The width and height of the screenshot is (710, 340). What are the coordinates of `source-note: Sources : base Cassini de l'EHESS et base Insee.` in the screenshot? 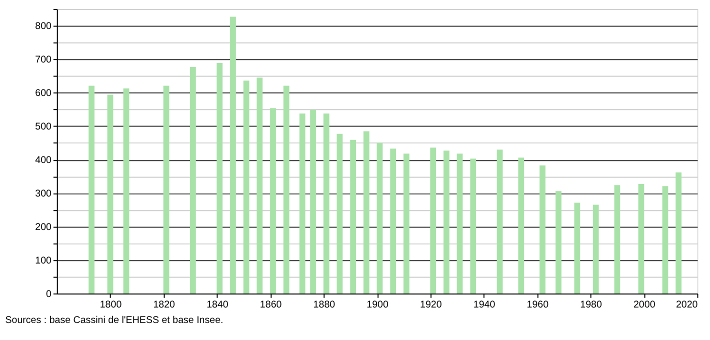 It's located at (114, 320).